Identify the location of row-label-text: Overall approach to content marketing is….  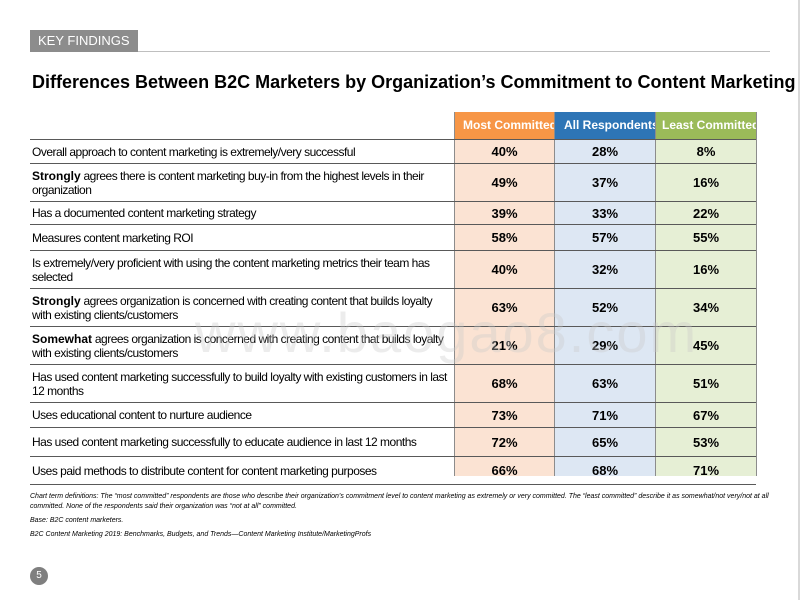
(194, 151).